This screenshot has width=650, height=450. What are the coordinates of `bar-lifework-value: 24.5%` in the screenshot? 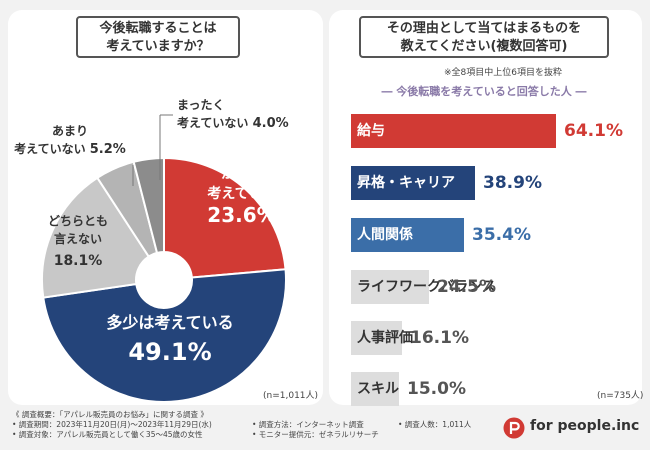 It's located at (466, 287).